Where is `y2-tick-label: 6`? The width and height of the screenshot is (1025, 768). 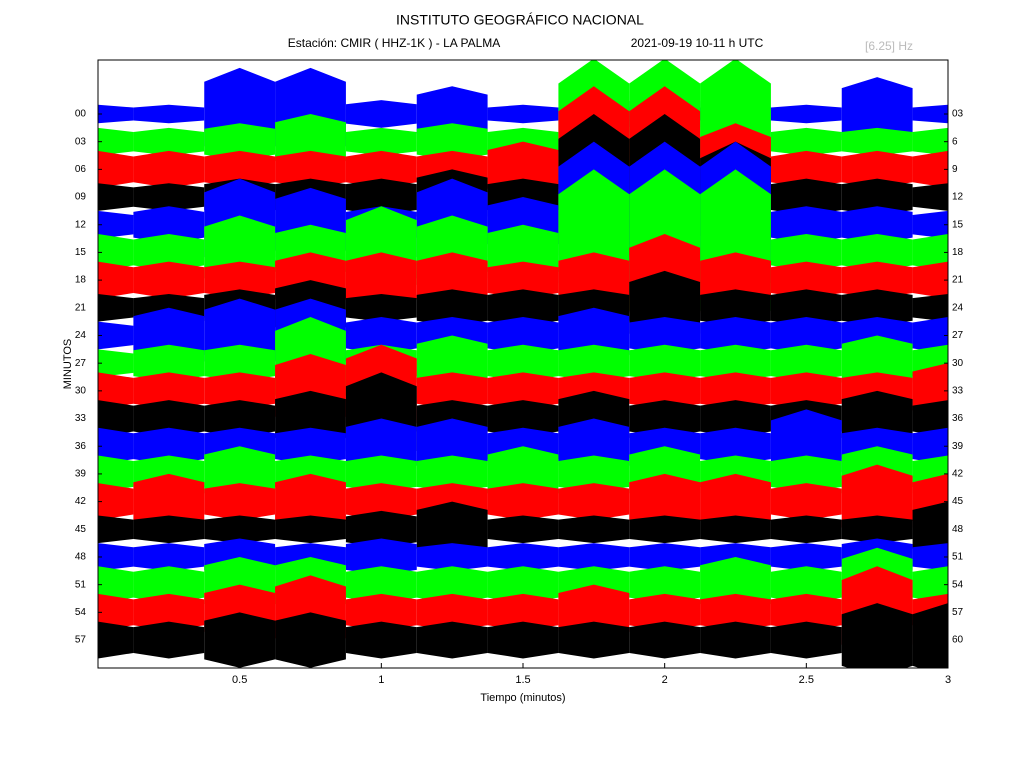
y2-tick-label: 6 is located at coordinates (955, 141).